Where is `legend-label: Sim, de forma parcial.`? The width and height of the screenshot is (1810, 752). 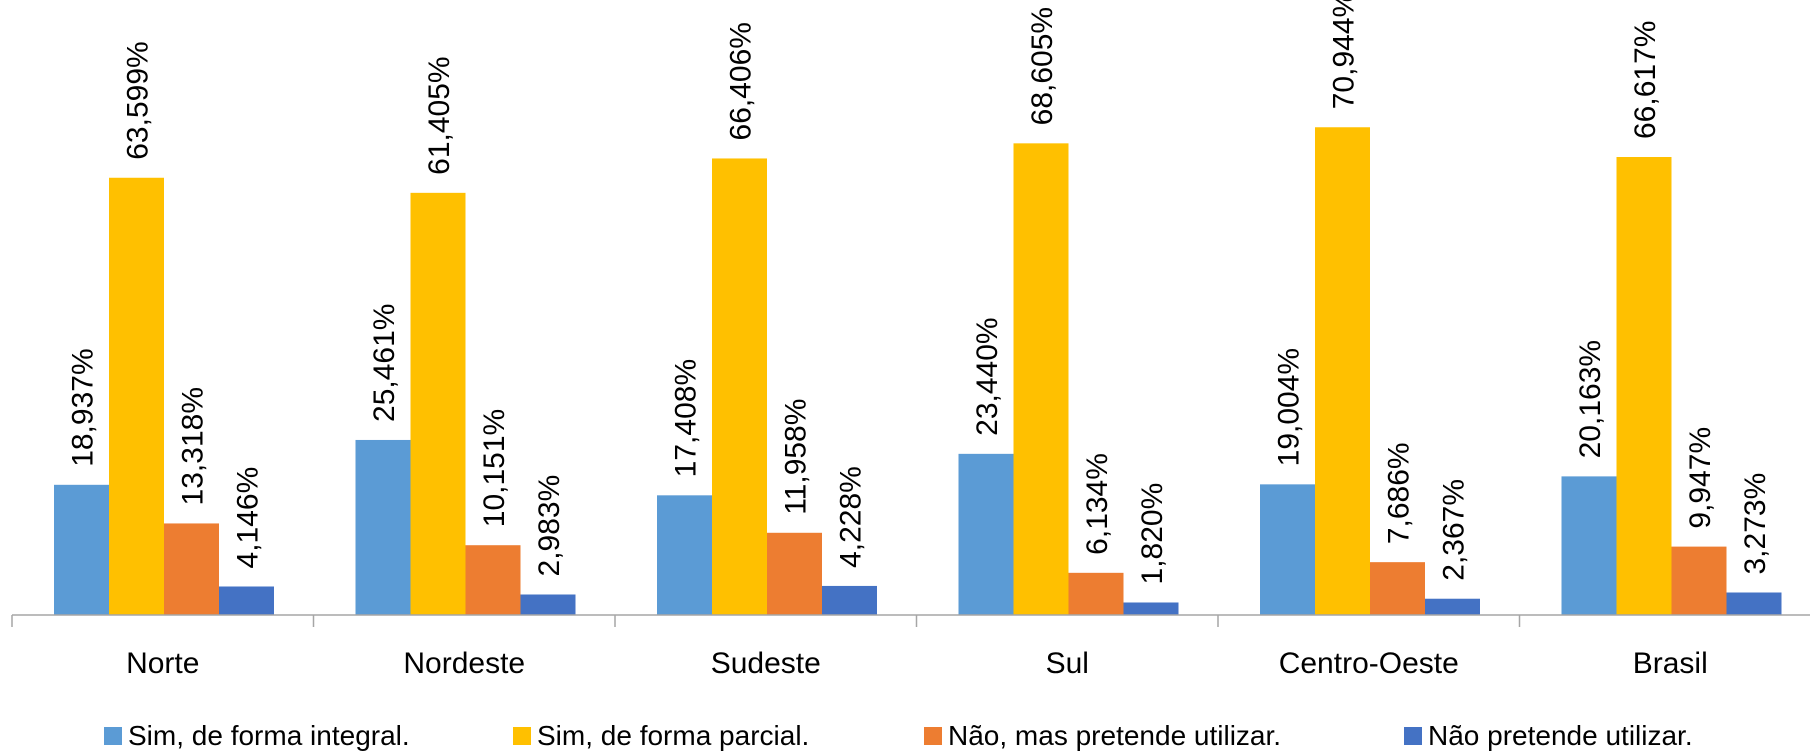
legend-label: Sim, de forma parcial. is located at coordinates (673, 735).